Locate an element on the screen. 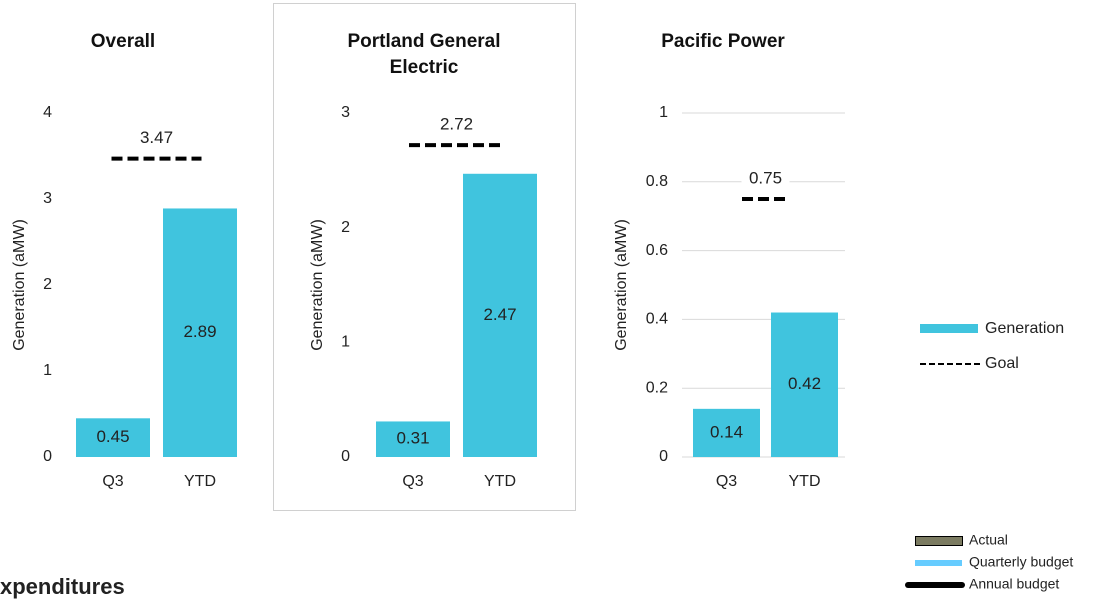 This screenshot has width=1108, height=600. heading: xpenditures is located at coordinates (62, 586).